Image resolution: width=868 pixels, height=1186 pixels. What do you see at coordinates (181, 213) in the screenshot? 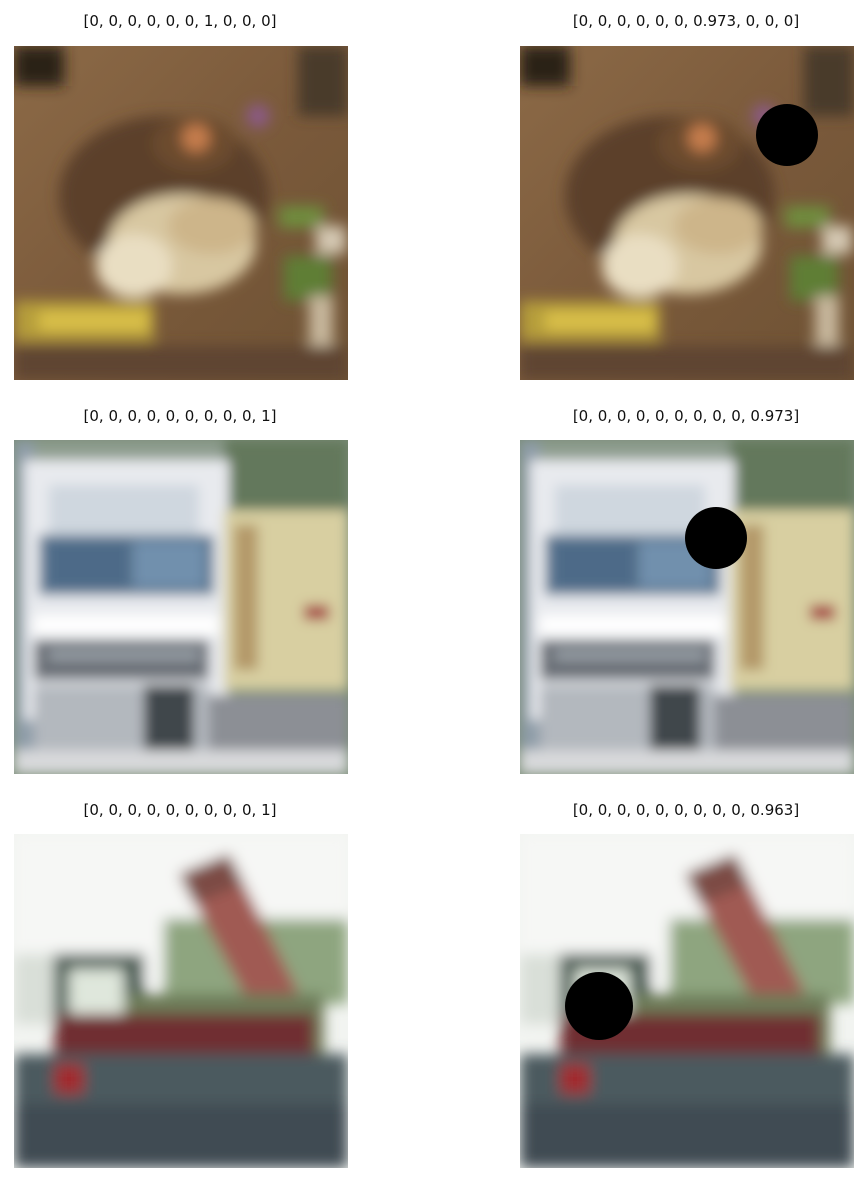
I see `frog-image` at bounding box center [181, 213].